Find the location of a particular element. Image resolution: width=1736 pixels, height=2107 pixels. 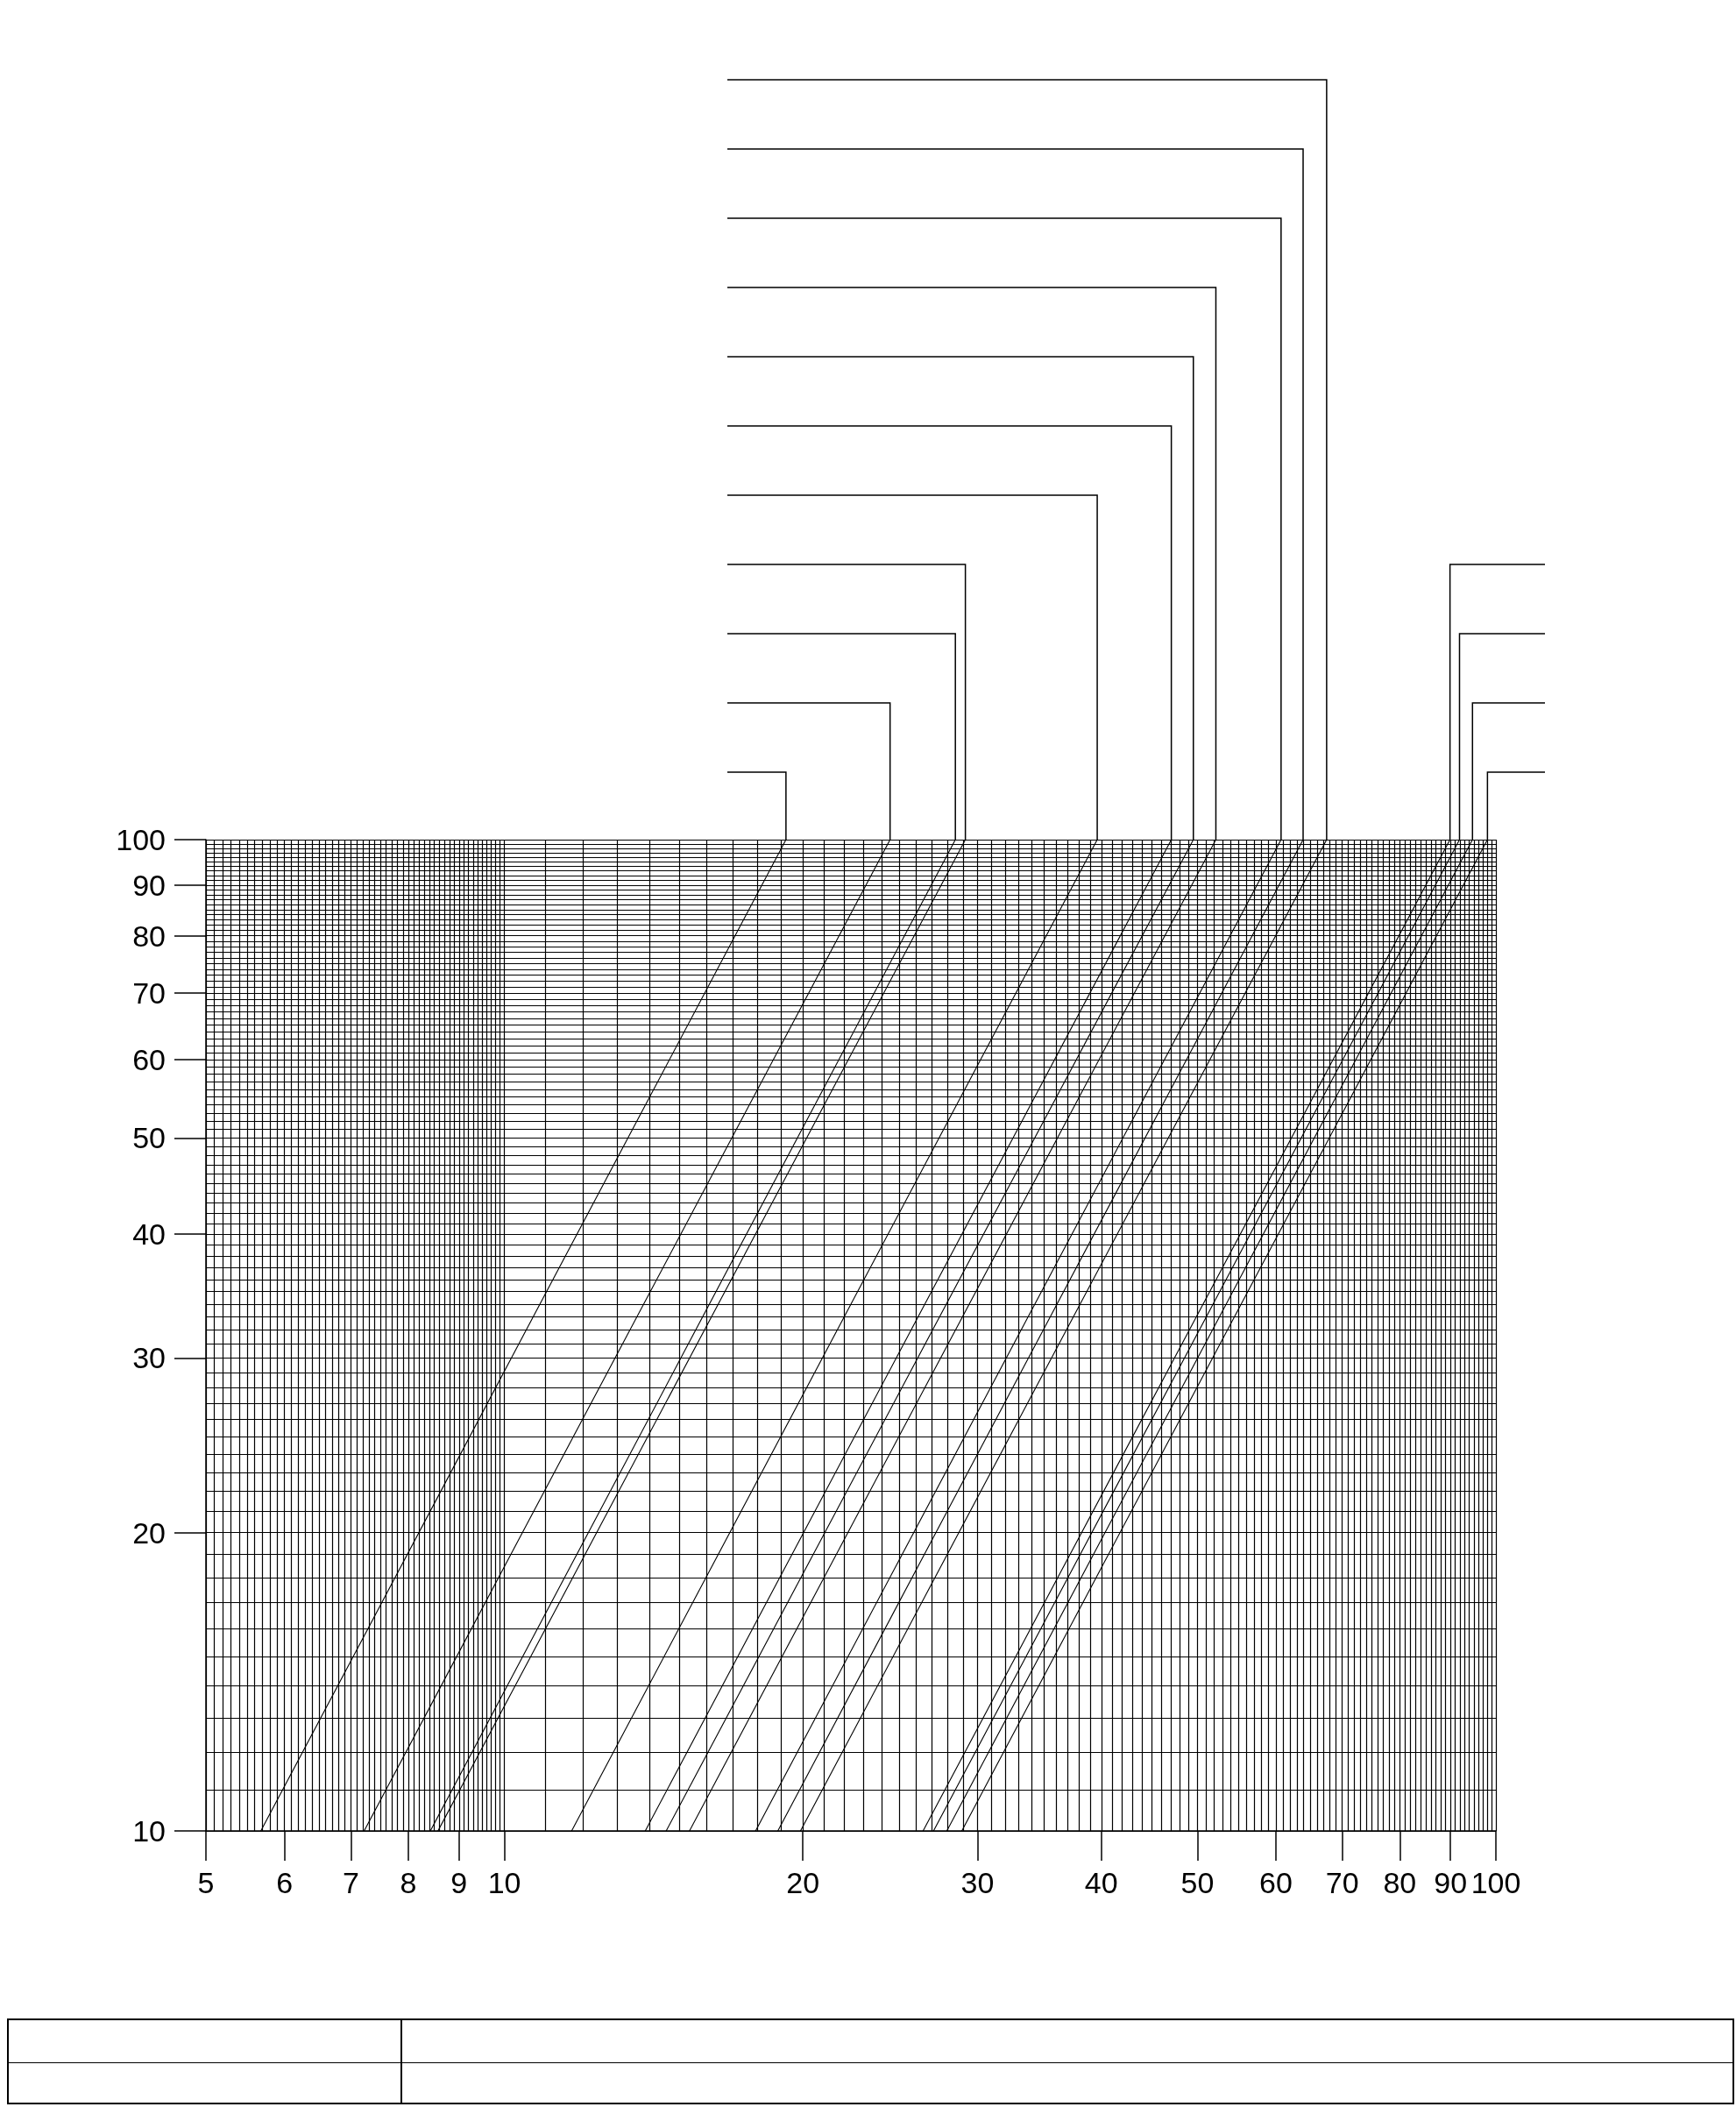

y-tick-label: 80 is located at coordinates (149, 936).